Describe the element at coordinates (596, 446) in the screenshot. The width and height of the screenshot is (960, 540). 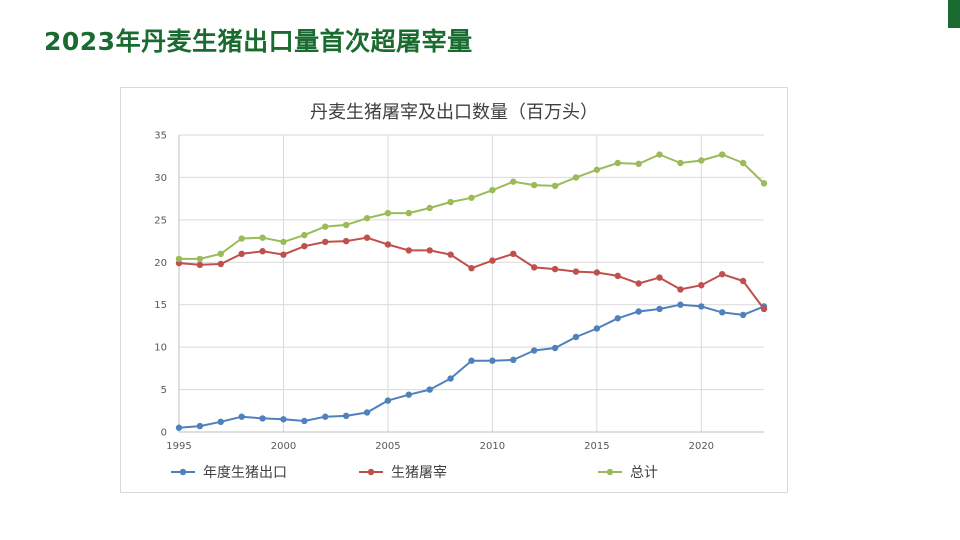
I see `x-tick-label: 2015` at that location.